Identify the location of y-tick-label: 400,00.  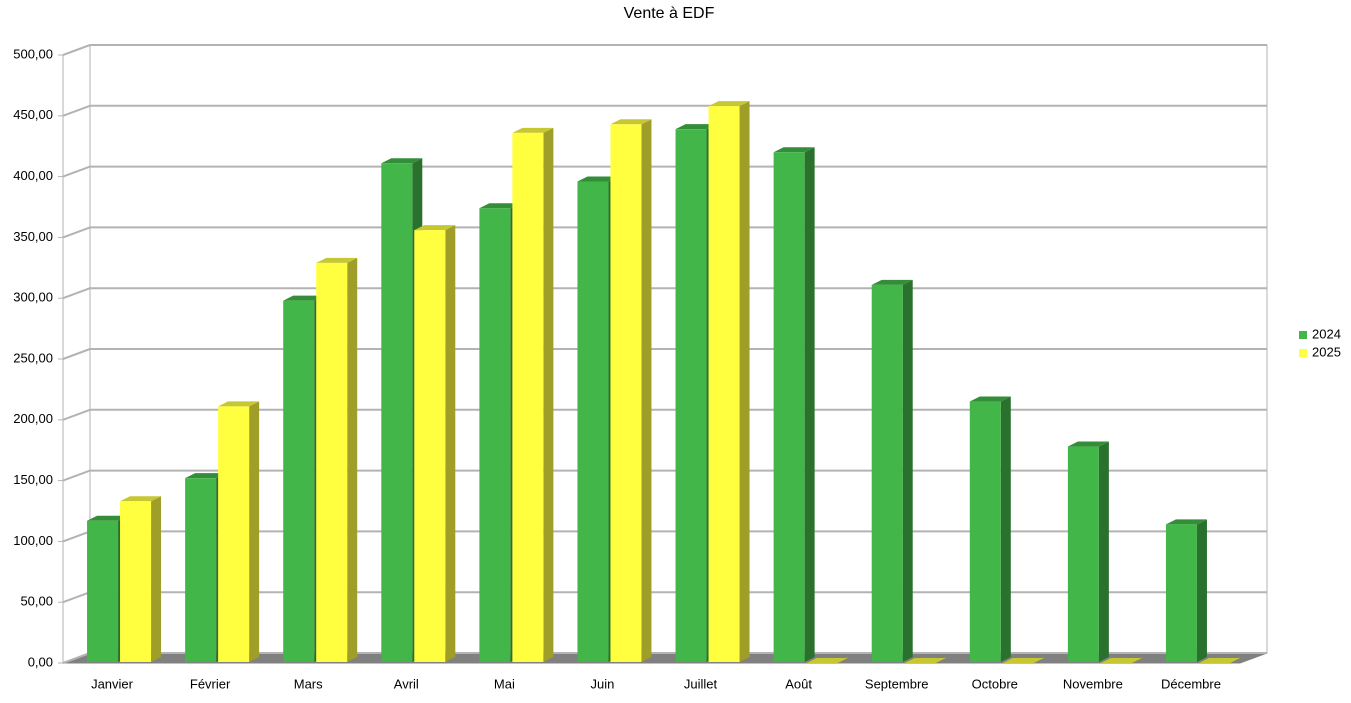
(33, 175).